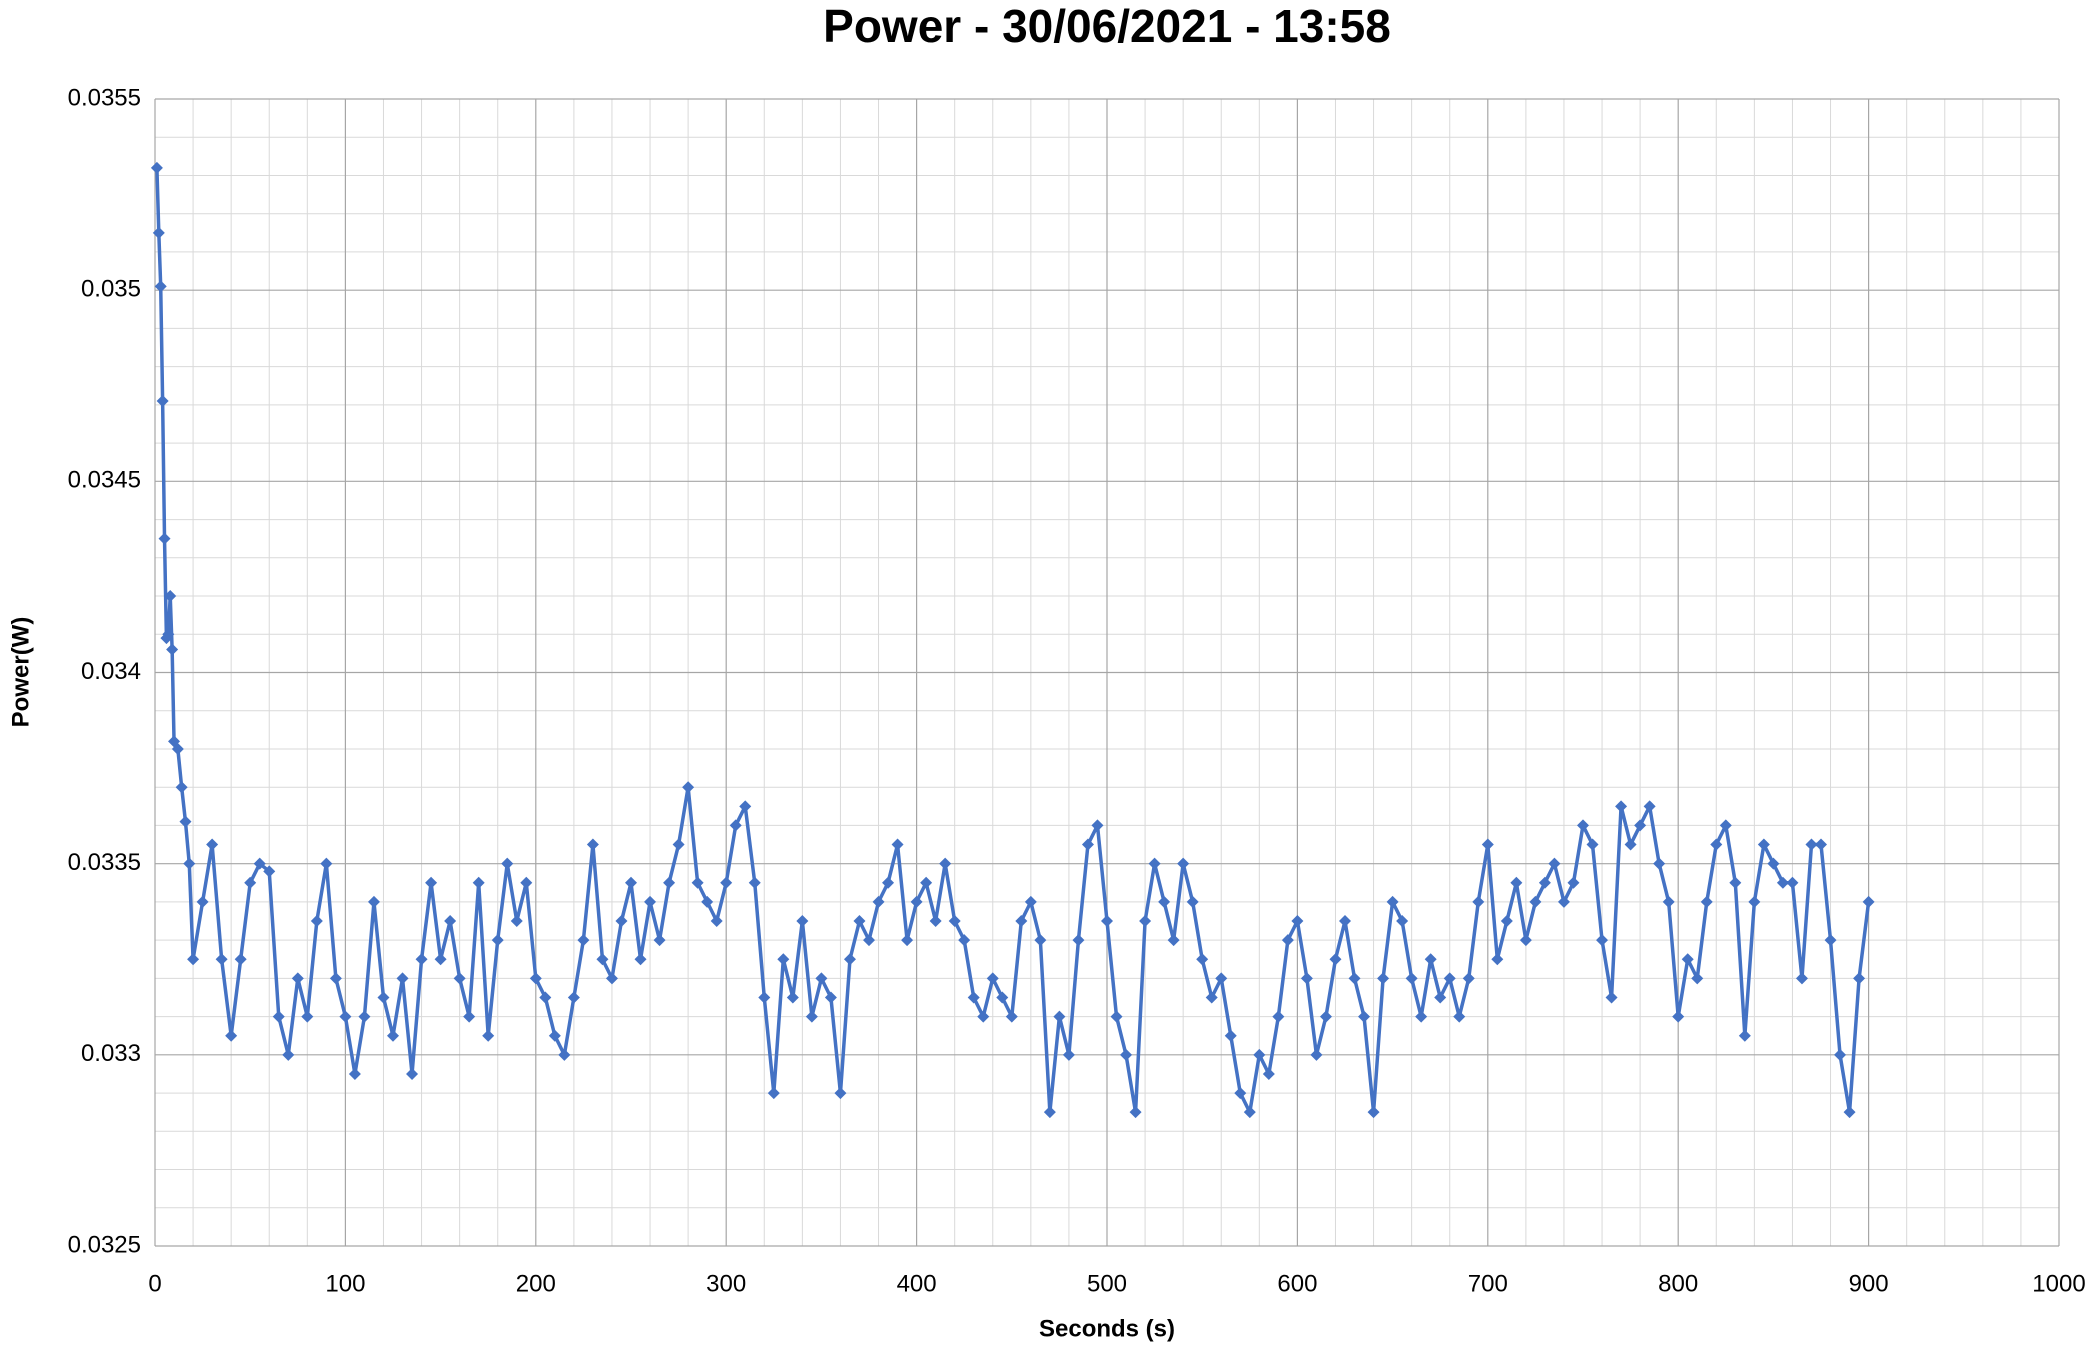 The image size is (2096, 1350). Describe the element at coordinates (536, 1283) in the screenshot. I see `x-tick-label: 200` at that location.